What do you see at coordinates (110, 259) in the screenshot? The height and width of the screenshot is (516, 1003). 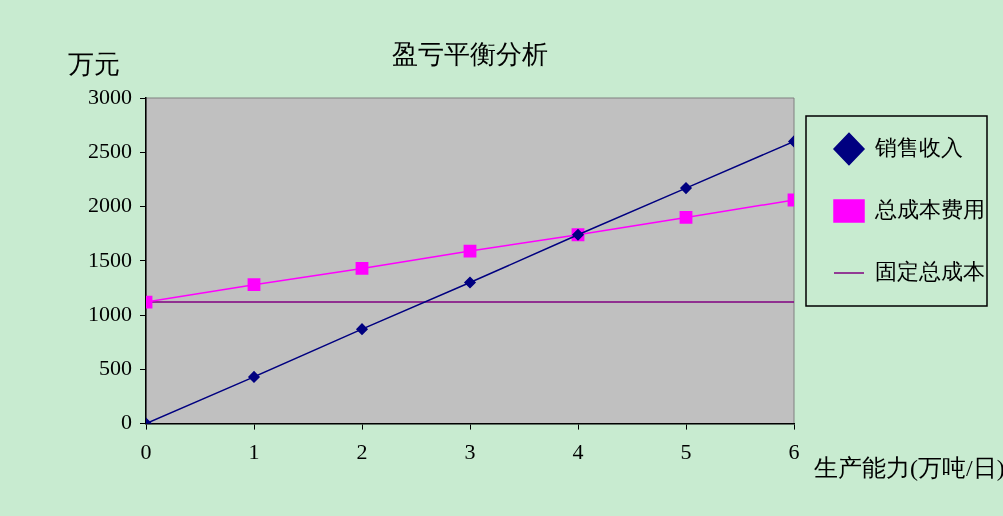 I see `y-tick-label: 1500` at bounding box center [110, 259].